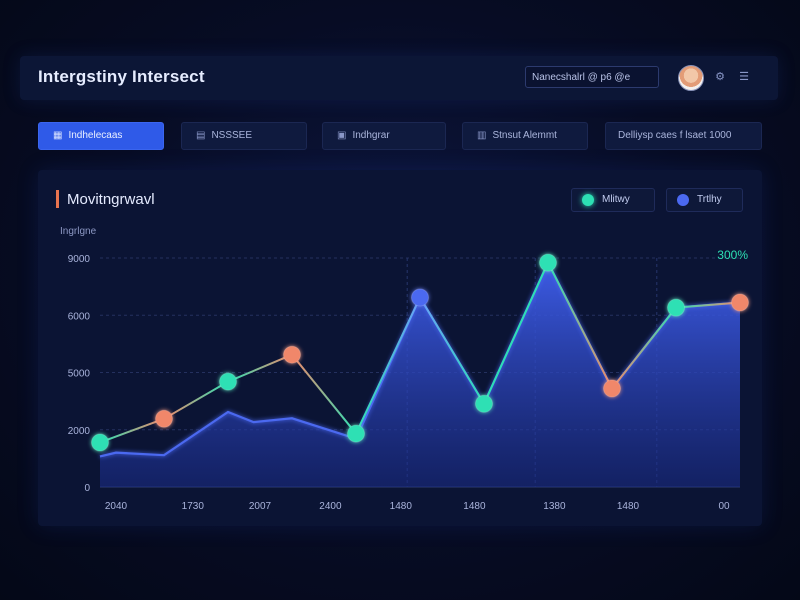  I want to click on tab-label: NSSSEE, so click(232, 135).